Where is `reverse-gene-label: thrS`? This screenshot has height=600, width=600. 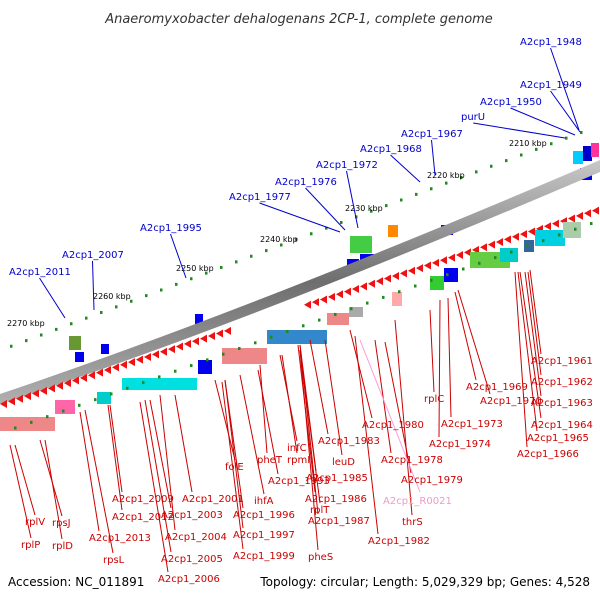
reverse-gene-label: thrS is located at coordinates (412, 522).